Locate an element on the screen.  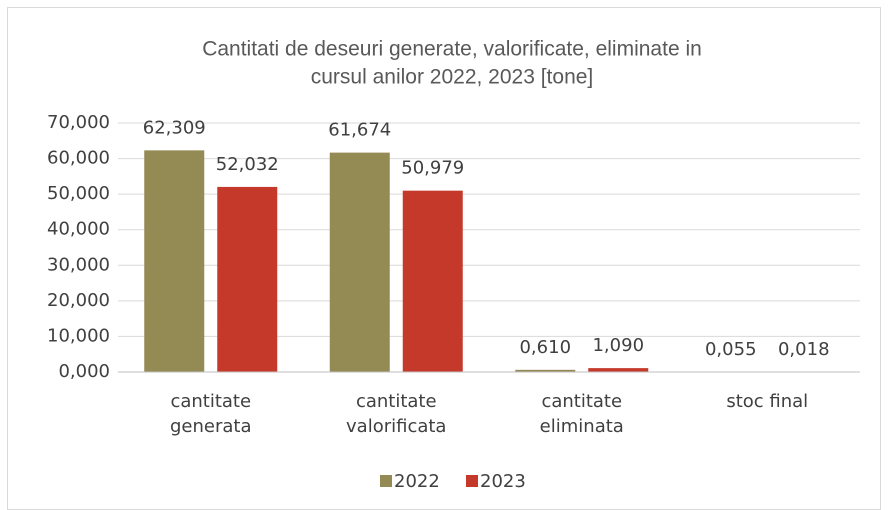
data-label: 50,979 is located at coordinates (432, 168).